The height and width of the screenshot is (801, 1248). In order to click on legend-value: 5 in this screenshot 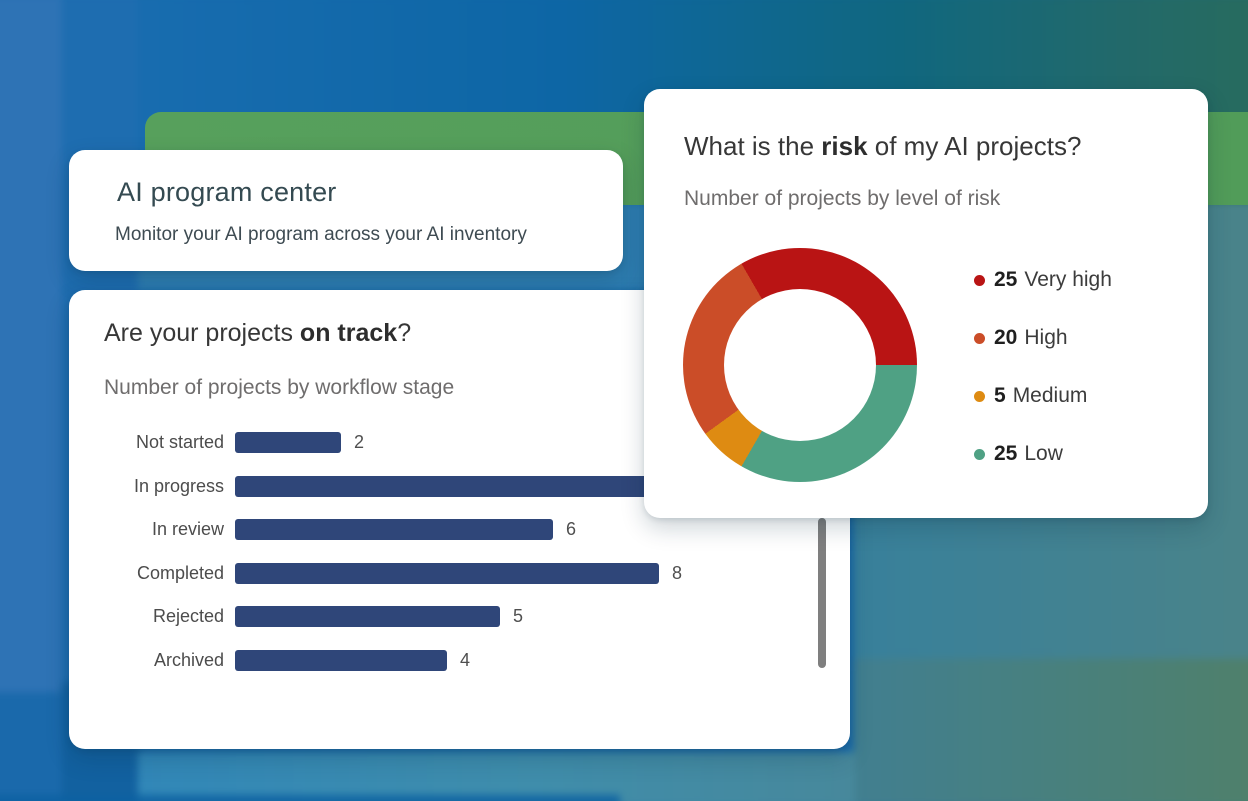, I will do `click(1000, 395)`.